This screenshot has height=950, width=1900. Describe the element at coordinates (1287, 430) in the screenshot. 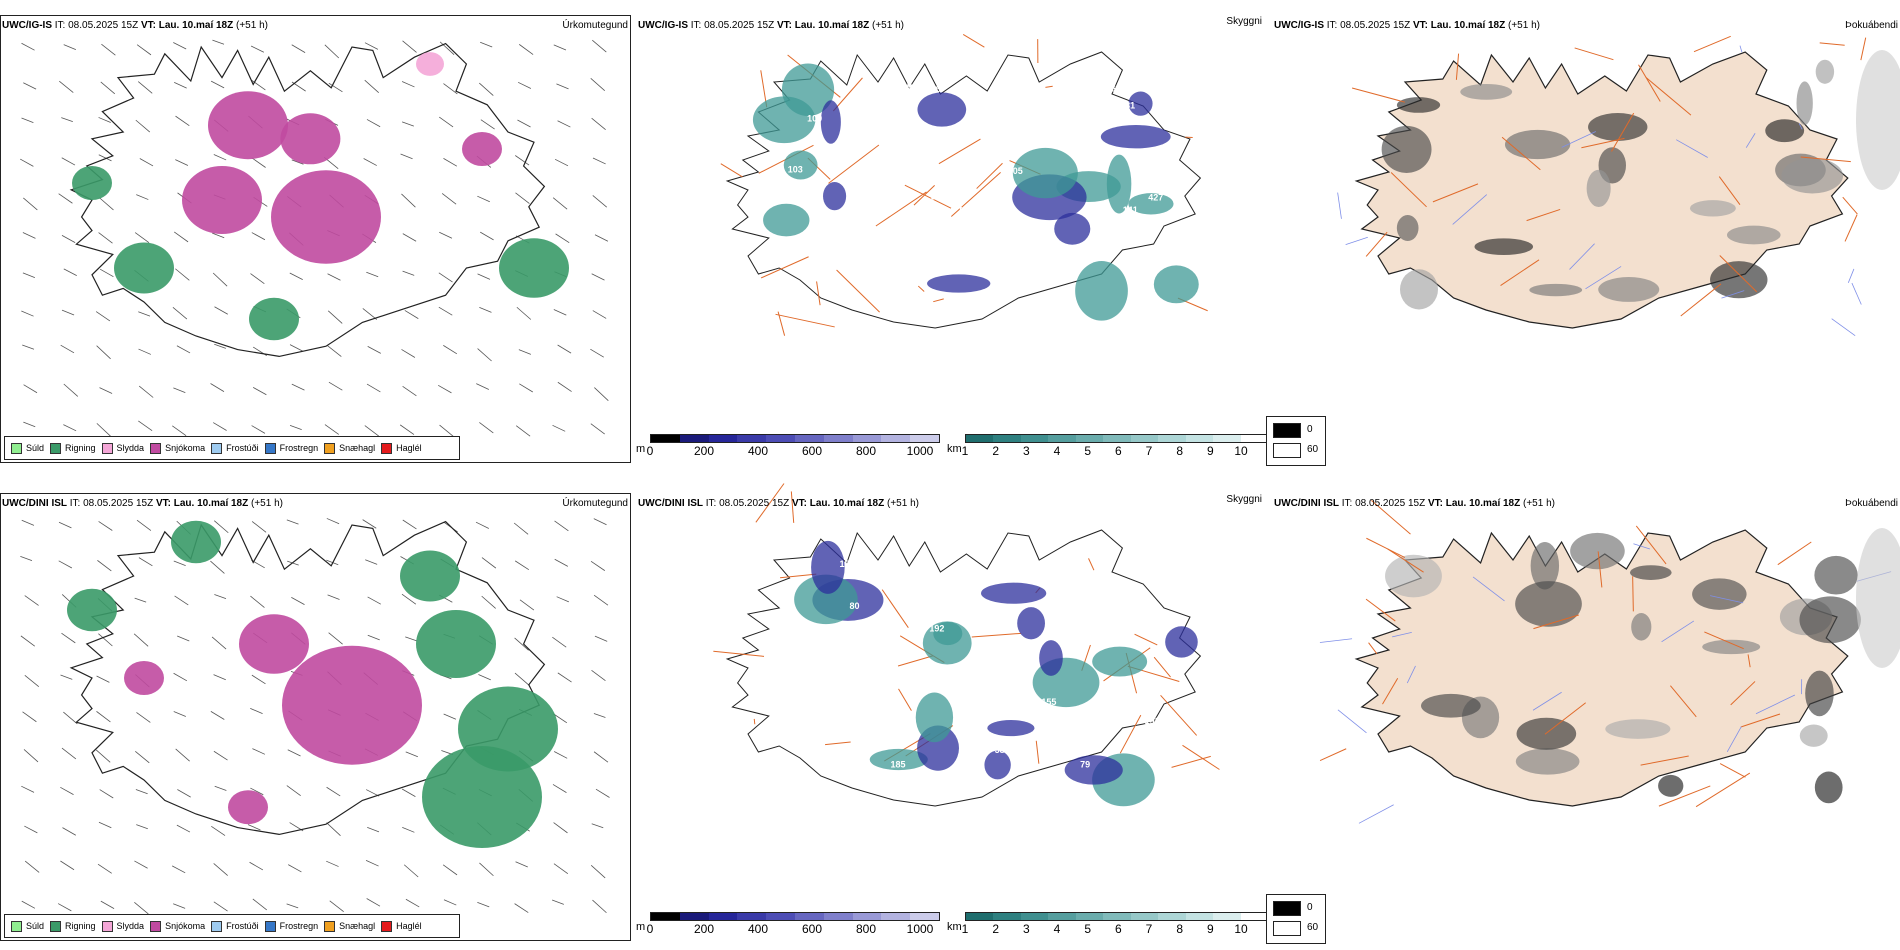

I see `fog-legend-swatch` at that location.